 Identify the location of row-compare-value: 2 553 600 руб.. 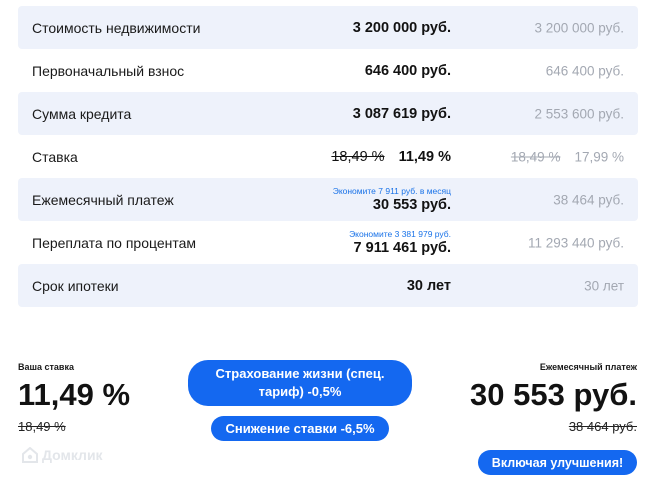
(579, 113).